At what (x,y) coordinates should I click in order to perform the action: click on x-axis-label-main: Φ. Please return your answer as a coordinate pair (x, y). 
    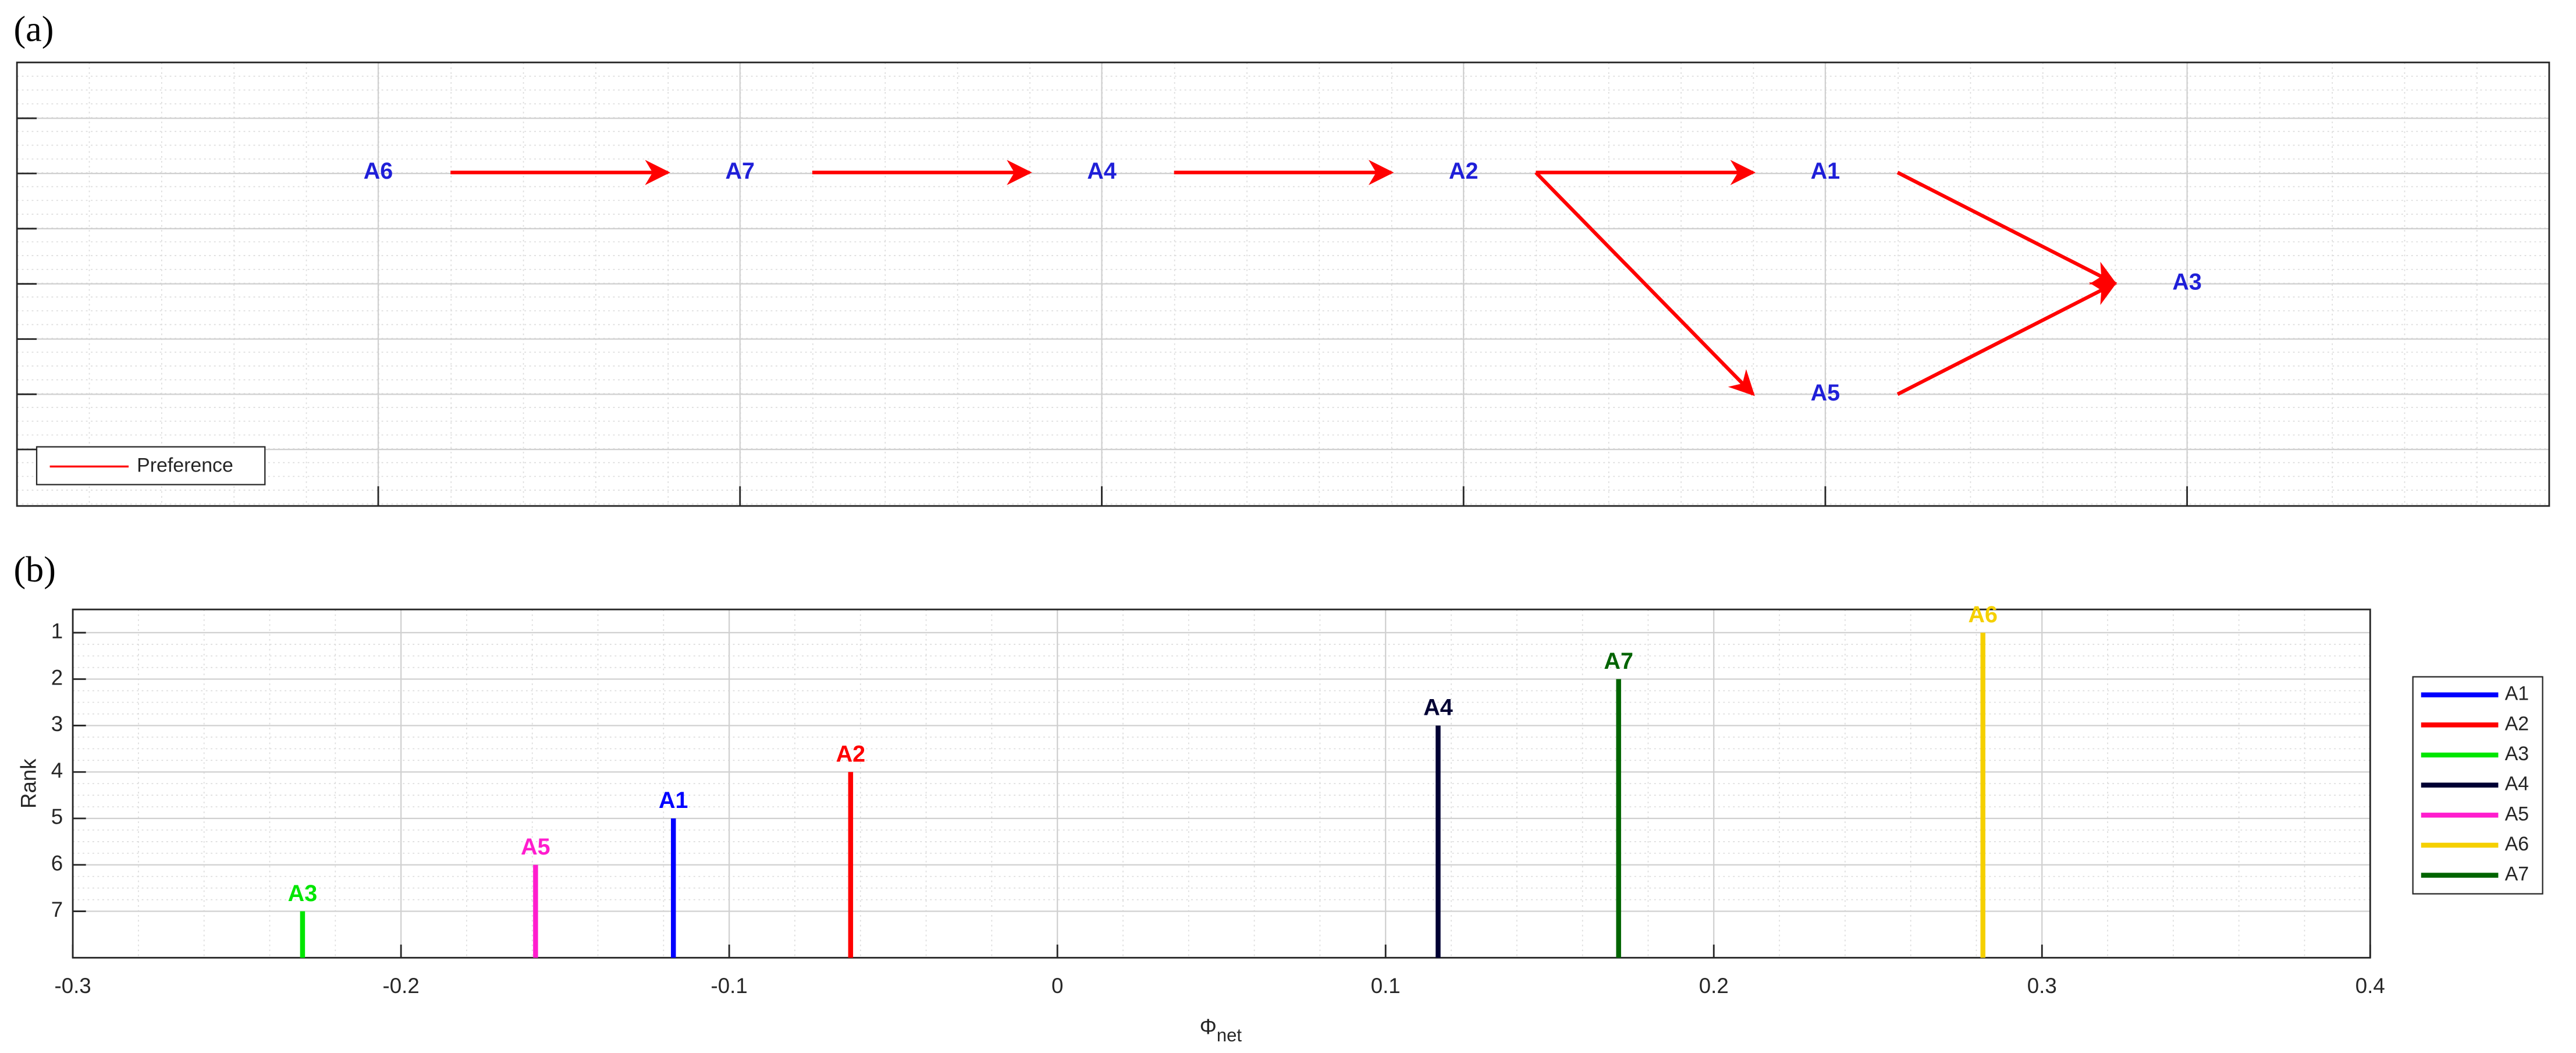
    Looking at the image, I should click on (1208, 1026).